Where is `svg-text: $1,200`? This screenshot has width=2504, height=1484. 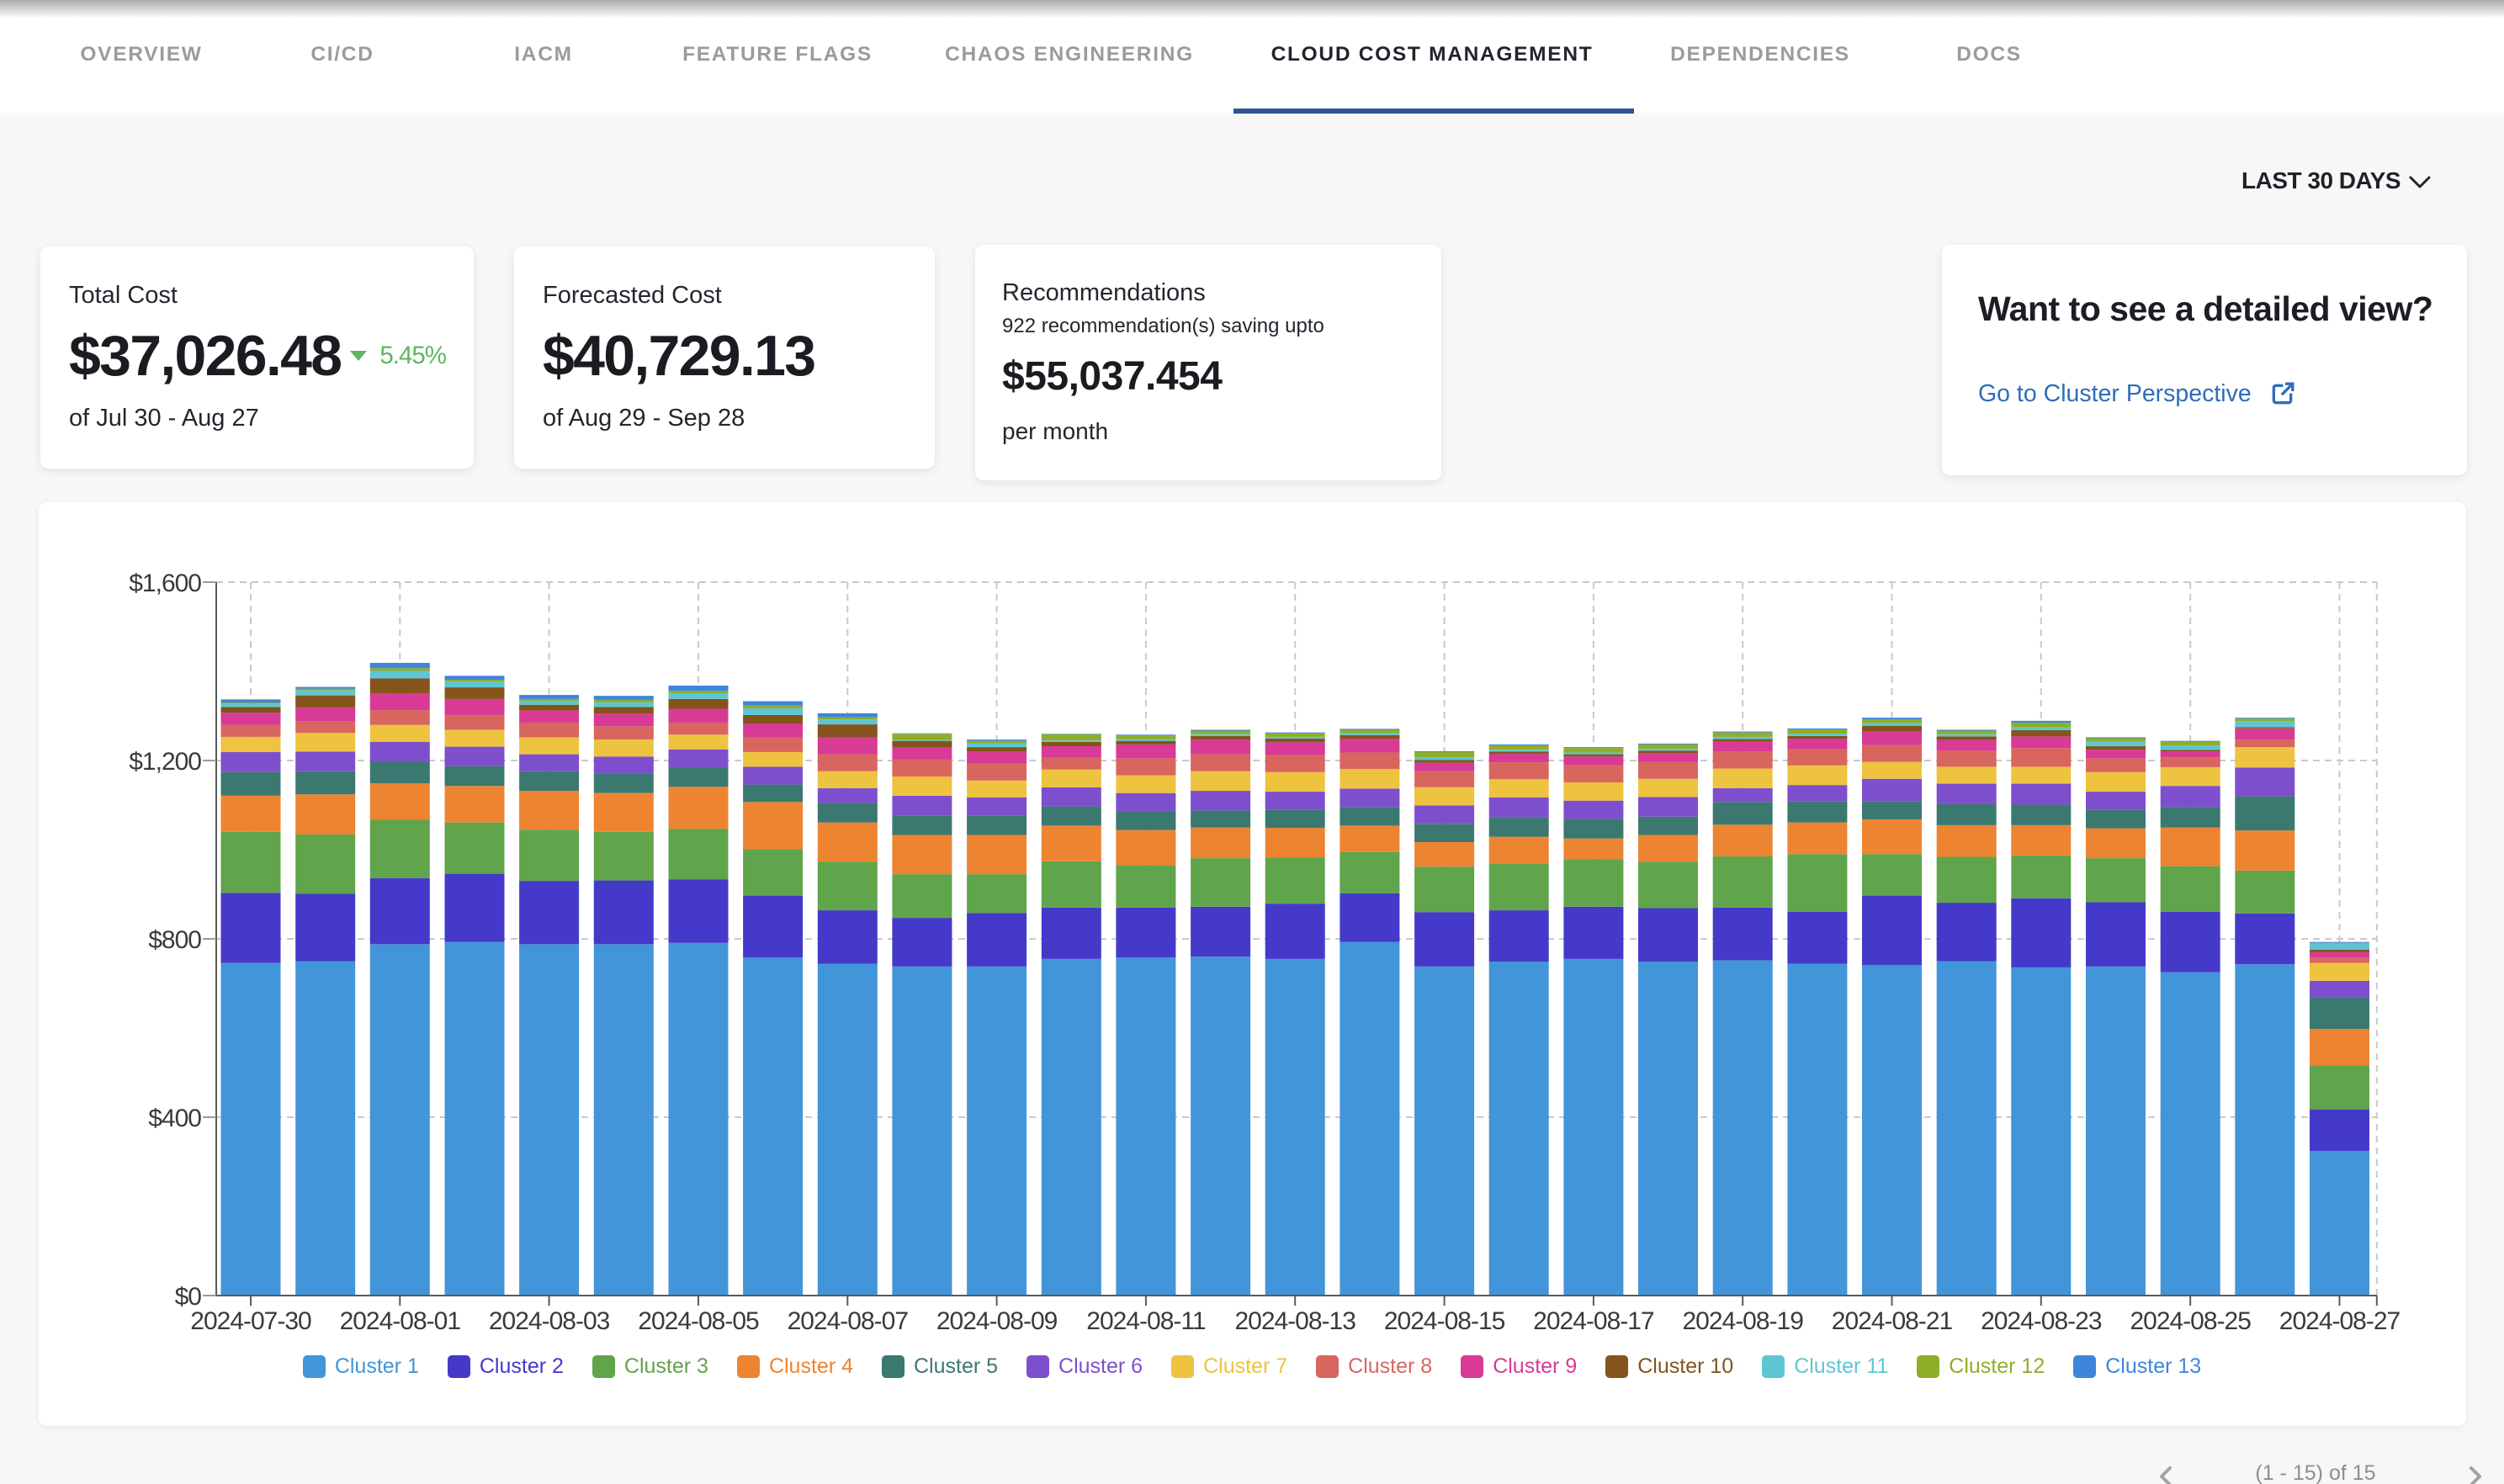
svg-text: $1,200 is located at coordinates (165, 762).